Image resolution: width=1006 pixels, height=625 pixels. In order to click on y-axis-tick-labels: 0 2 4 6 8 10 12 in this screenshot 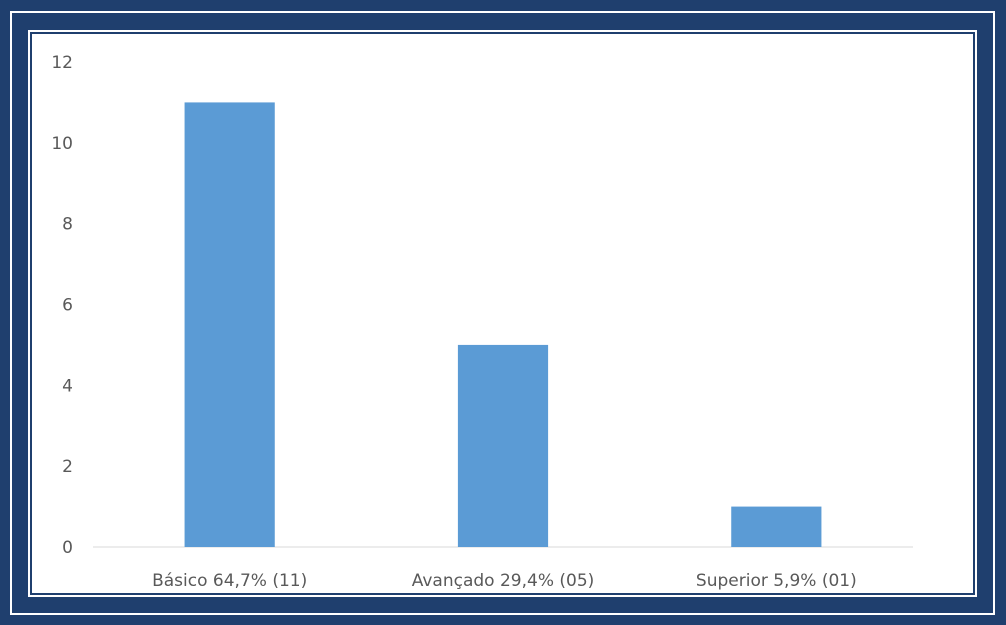, I will do `click(62, 305)`.